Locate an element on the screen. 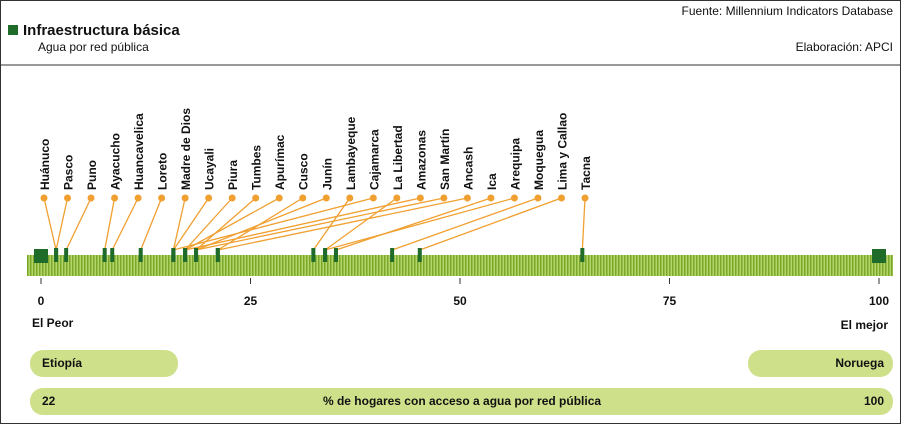 The width and height of the screenshot is (901, 424). region-label: Piura is located at coordinates (233, 175).